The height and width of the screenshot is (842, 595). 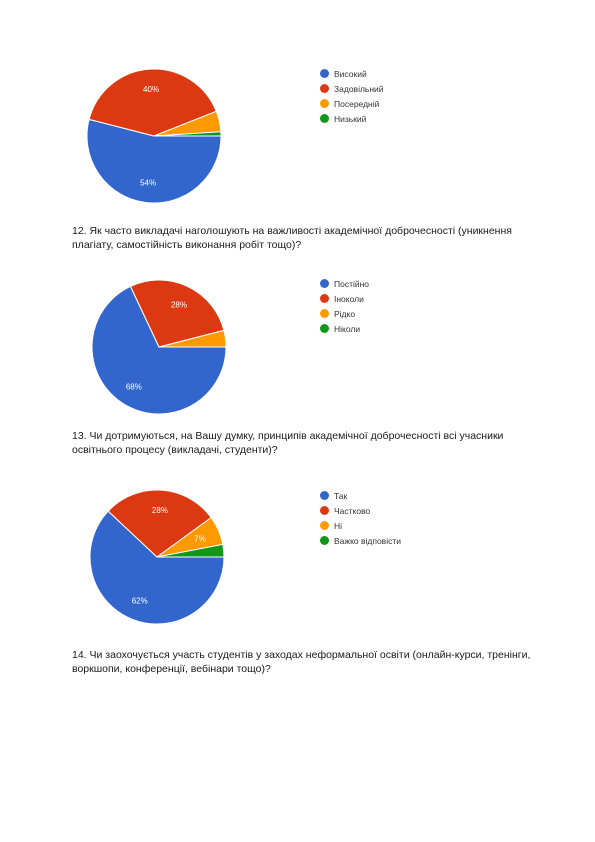 I want to click on legend-item: Посередній, so click(x=352, y=103).